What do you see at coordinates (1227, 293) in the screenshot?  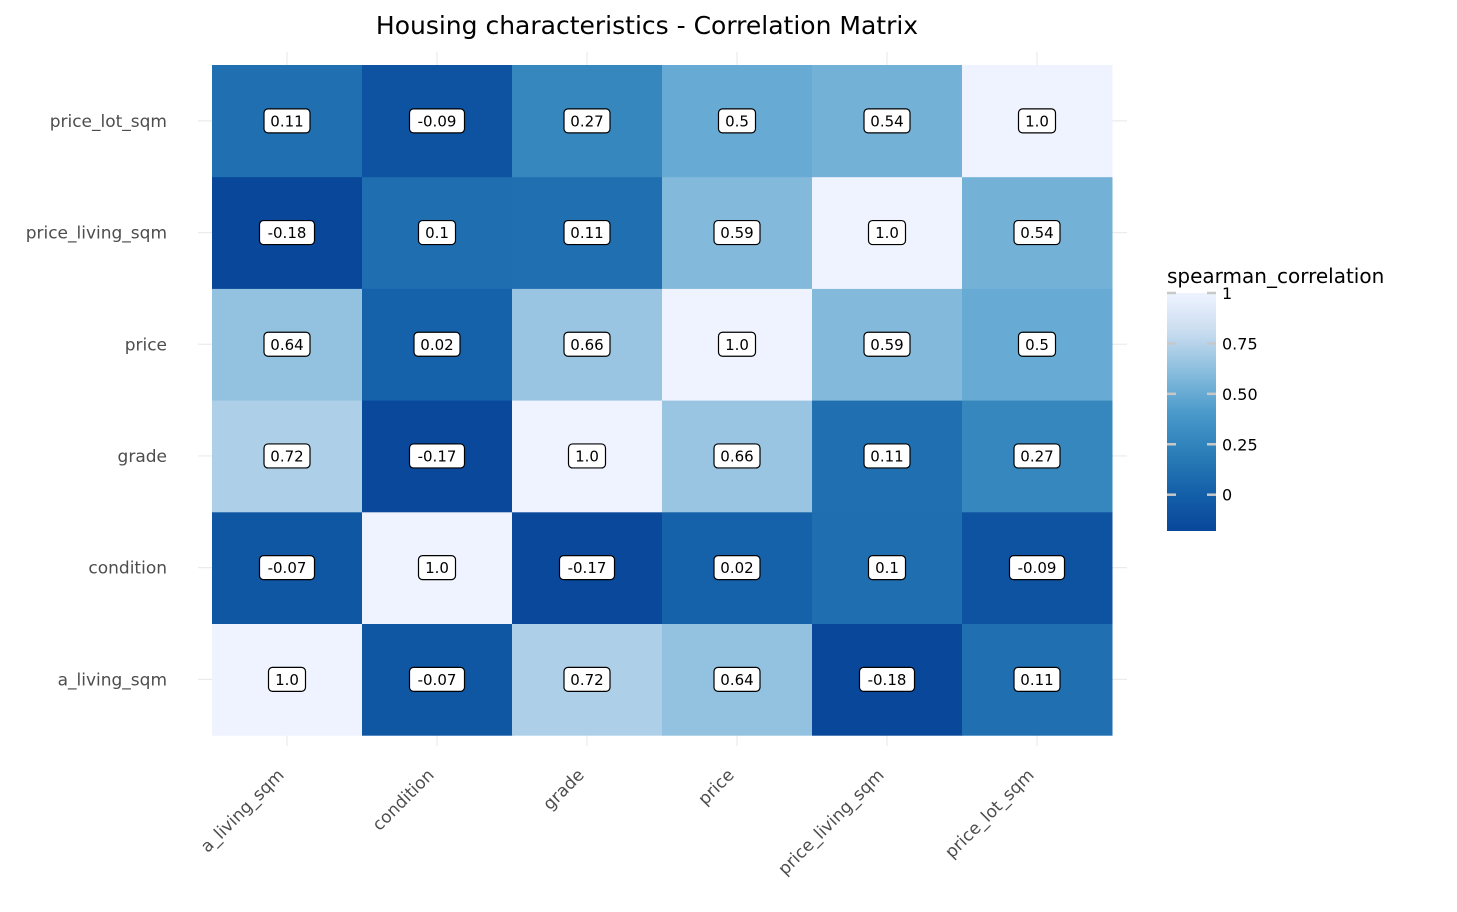 I see `legend-tick-label: 1` at bounding box center [1227, 293].